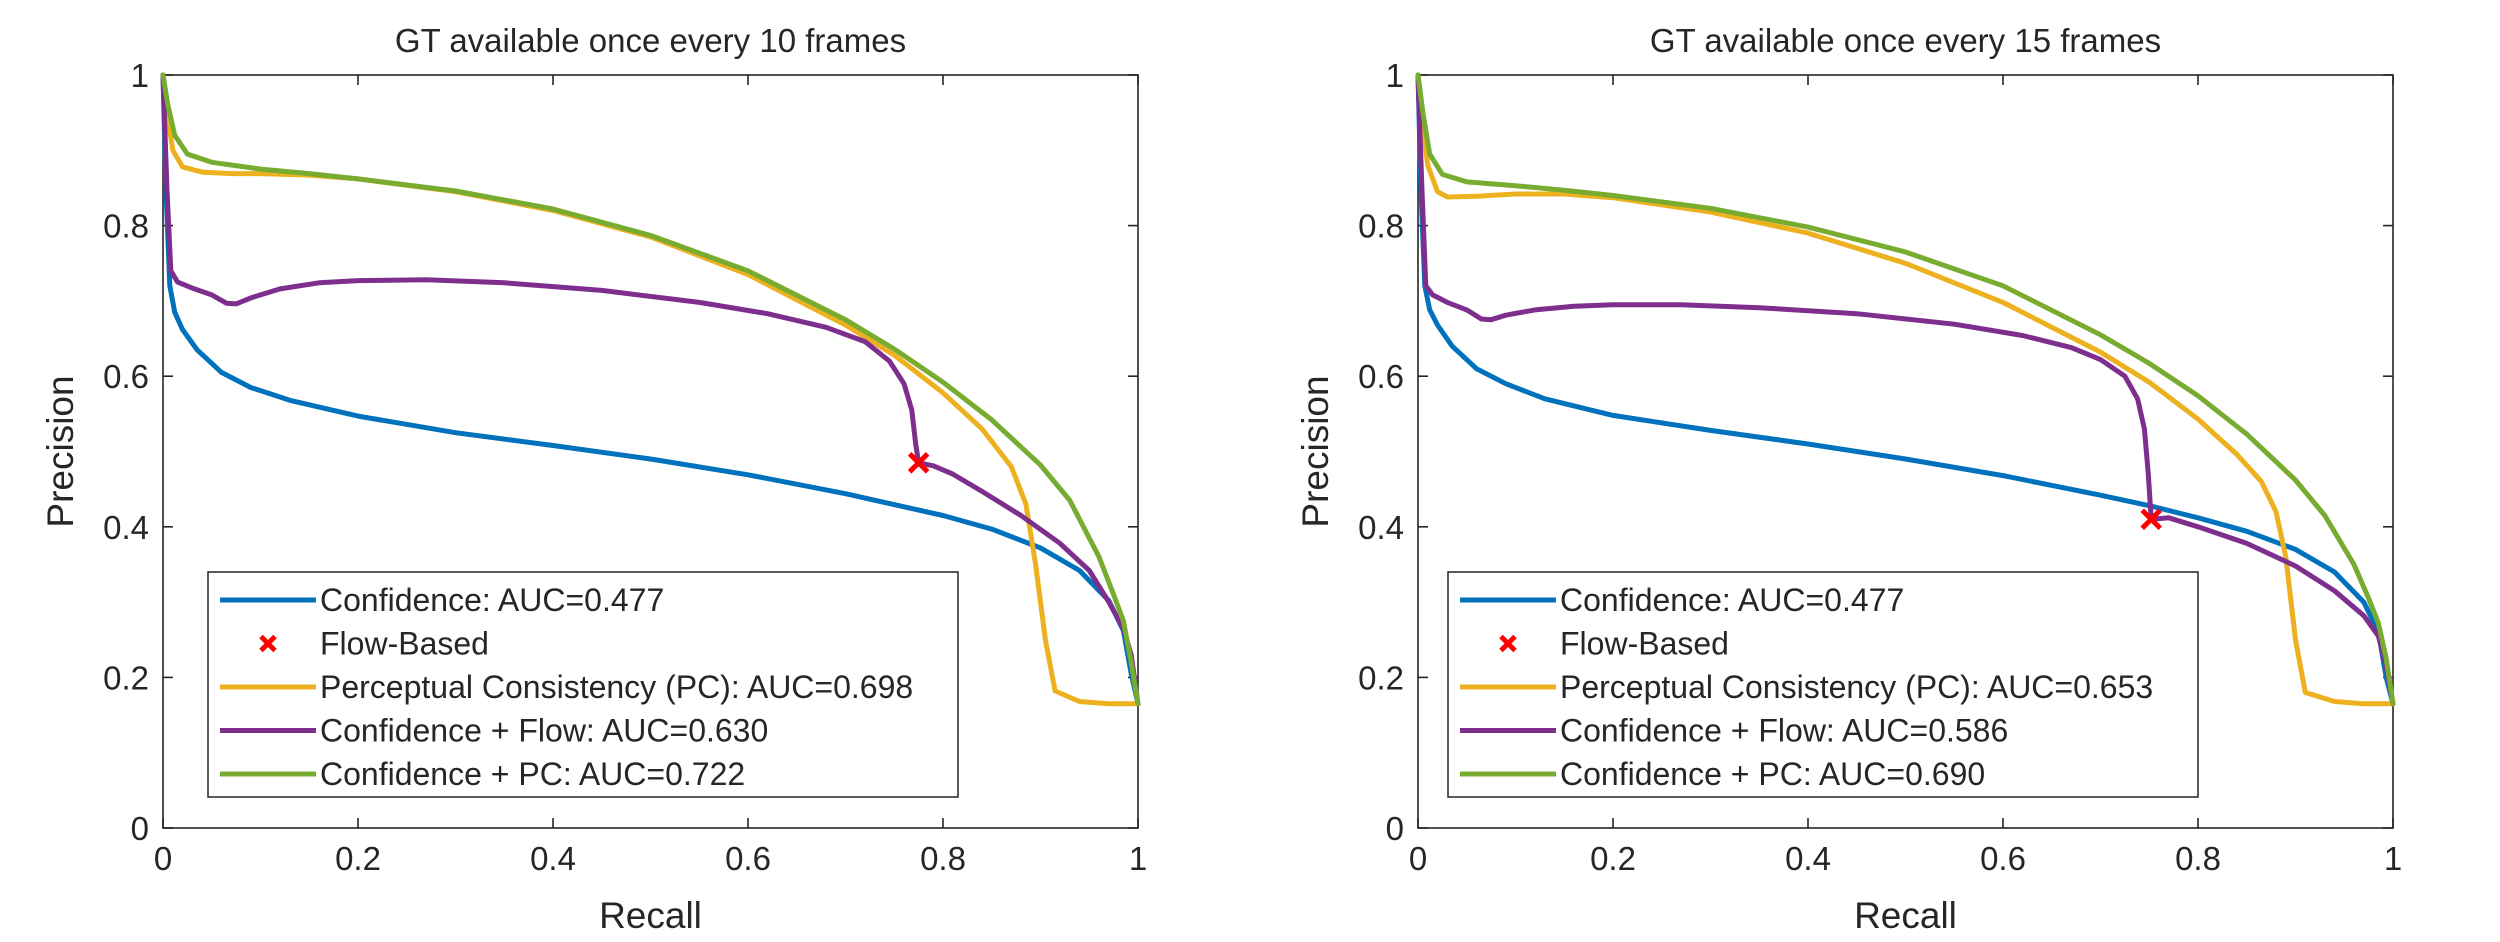  What do you see at coordinates (1784, 731) in the screenshot?
I see `legend-label: Confidence + Flow: AUC=0.586` at bounding box center [1784, 731].